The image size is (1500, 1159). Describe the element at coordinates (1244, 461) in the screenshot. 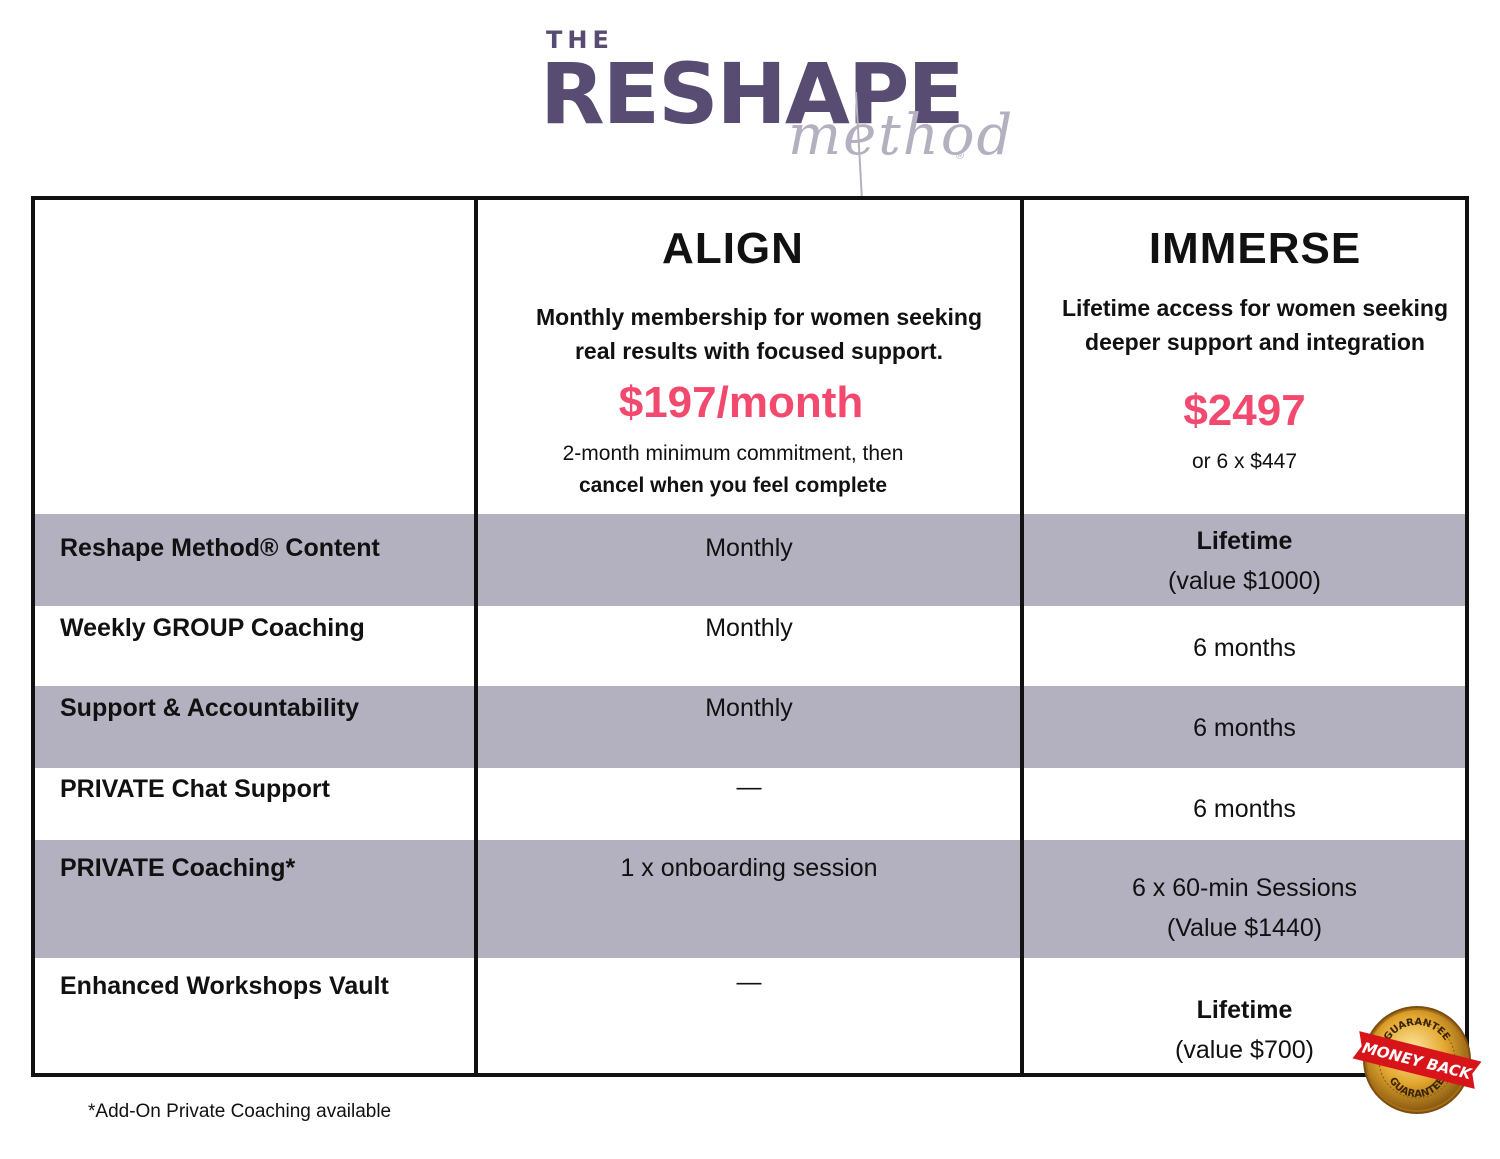

I see `plan-payment-option: or 6 x $447` at that location.